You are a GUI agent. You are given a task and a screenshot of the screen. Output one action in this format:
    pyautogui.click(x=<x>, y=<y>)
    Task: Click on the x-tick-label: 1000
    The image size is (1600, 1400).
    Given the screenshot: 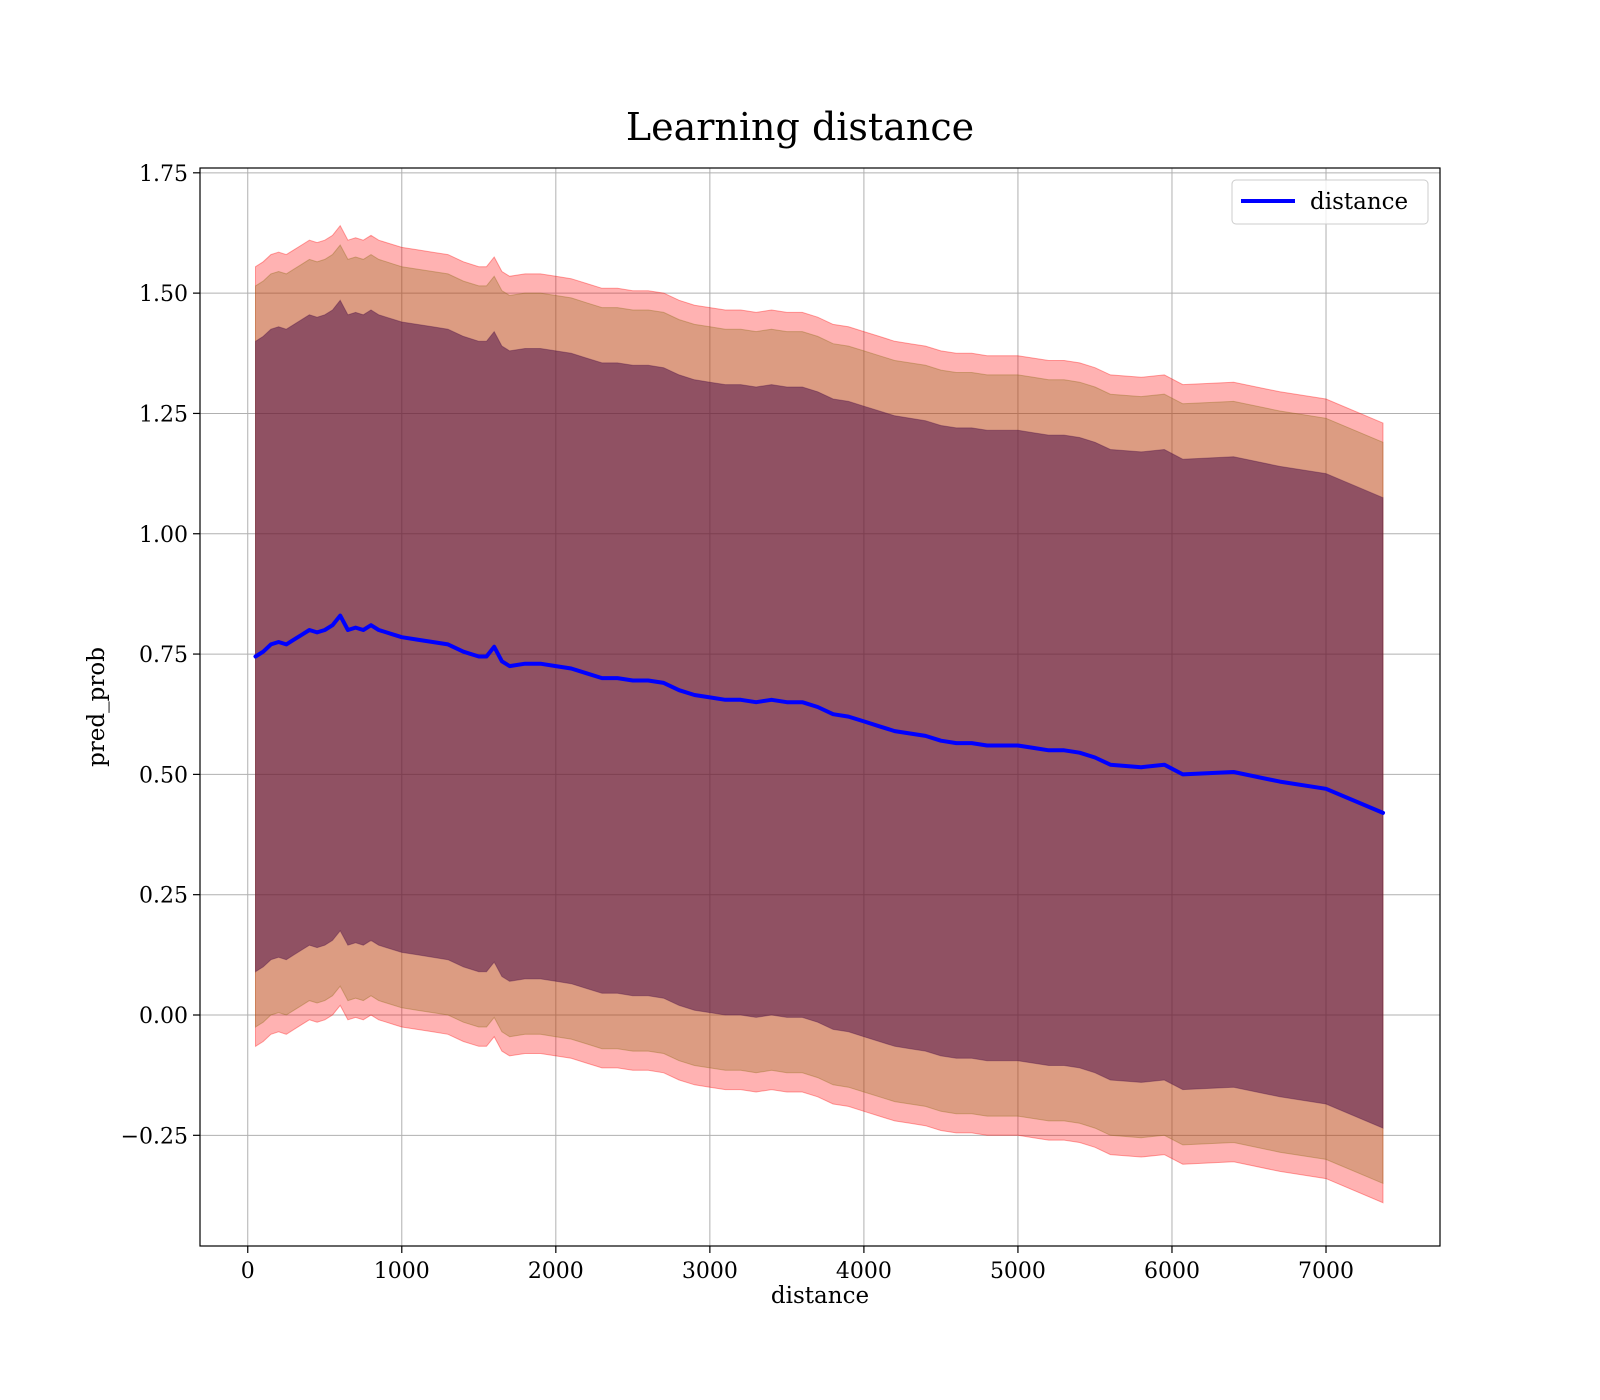 What is the action you would take?
    pyautogui.click(x=402, y=1271)
    